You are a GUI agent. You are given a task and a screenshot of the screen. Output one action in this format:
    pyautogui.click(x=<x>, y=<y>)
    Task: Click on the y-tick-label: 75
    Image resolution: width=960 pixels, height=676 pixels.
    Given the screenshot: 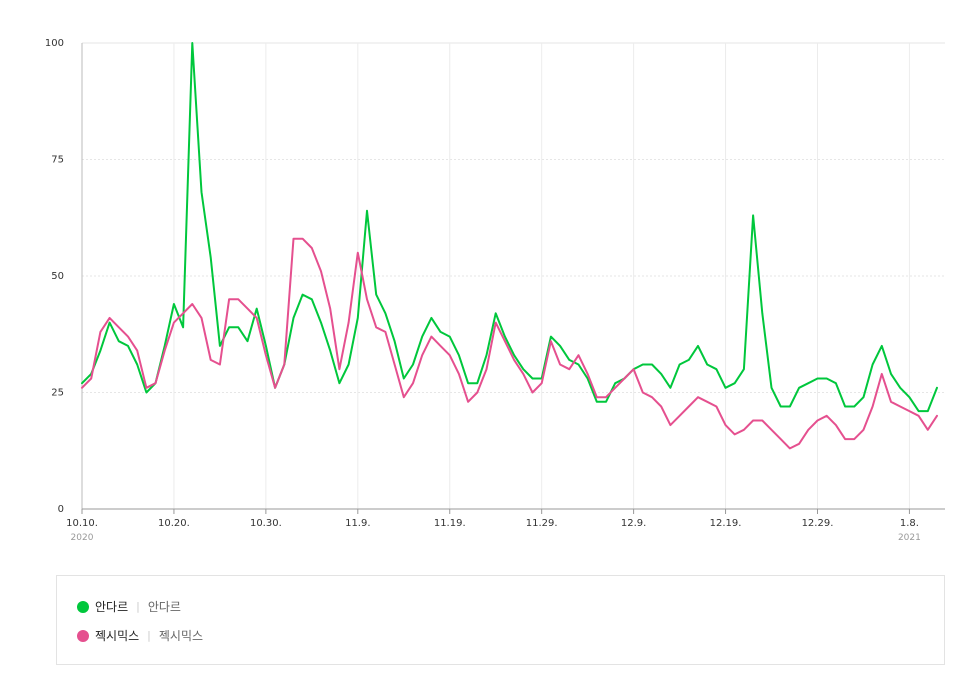 What is the action you would take?
    pyautogui.click(x=57, y=160)
    